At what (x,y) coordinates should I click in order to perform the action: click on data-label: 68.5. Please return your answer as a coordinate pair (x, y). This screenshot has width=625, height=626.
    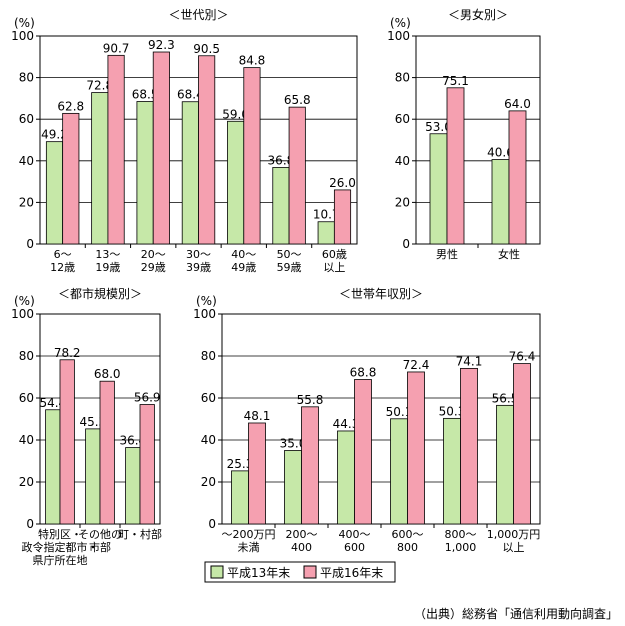
    Looking at the image, I should click on (145, 95).